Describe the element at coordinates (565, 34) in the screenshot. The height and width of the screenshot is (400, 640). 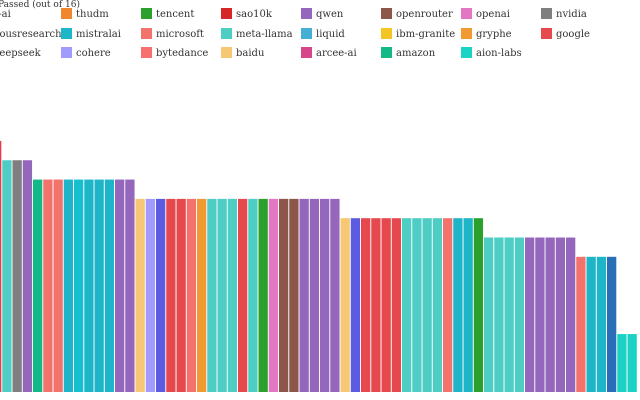
I see `legend-item-google: google` at that location.